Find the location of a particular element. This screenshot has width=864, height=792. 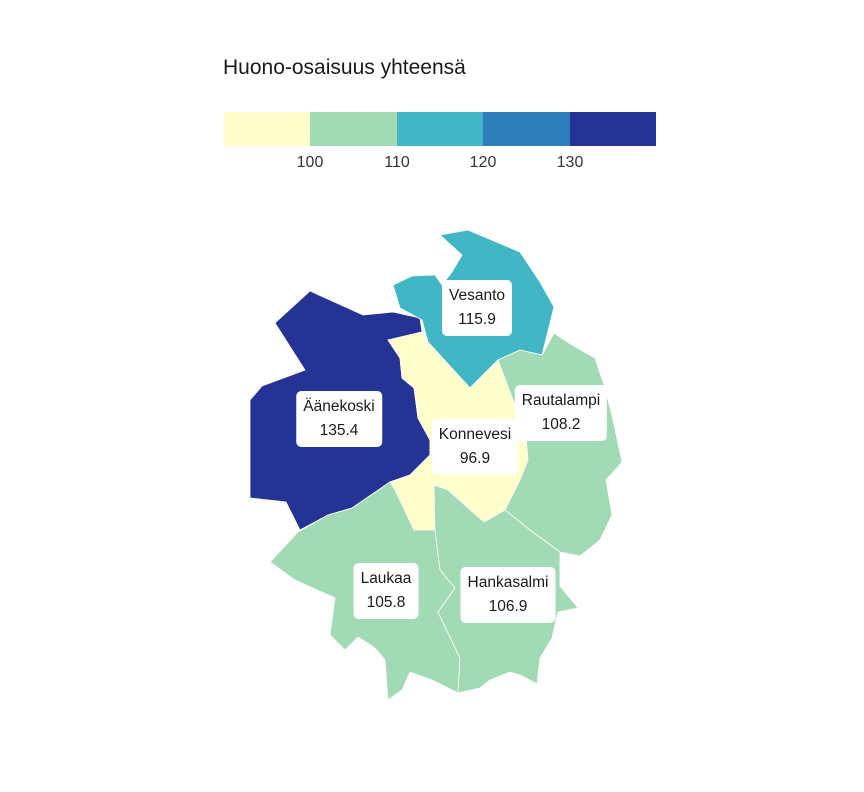

legend-color-bar is located at coordinates (440, 129).